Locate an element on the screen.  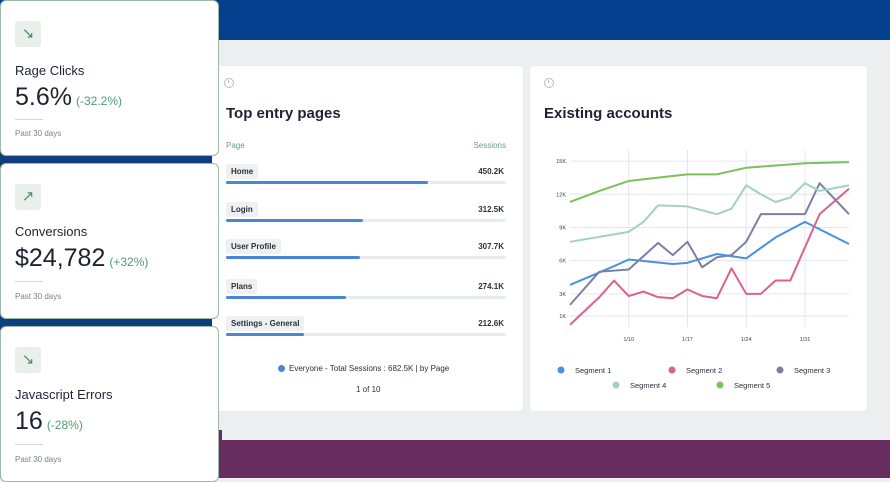
kpi-card-conversions: ↗ Conversions $24,782 (+32%) Past 30 days is located at coordinates (109, 241).